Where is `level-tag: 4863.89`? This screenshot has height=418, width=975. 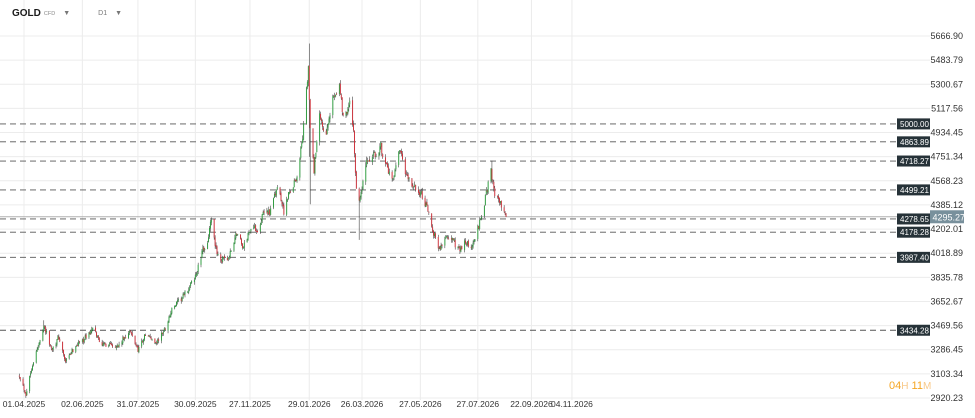
level-tag: 4863.89 is located at coordinates (913, 142).